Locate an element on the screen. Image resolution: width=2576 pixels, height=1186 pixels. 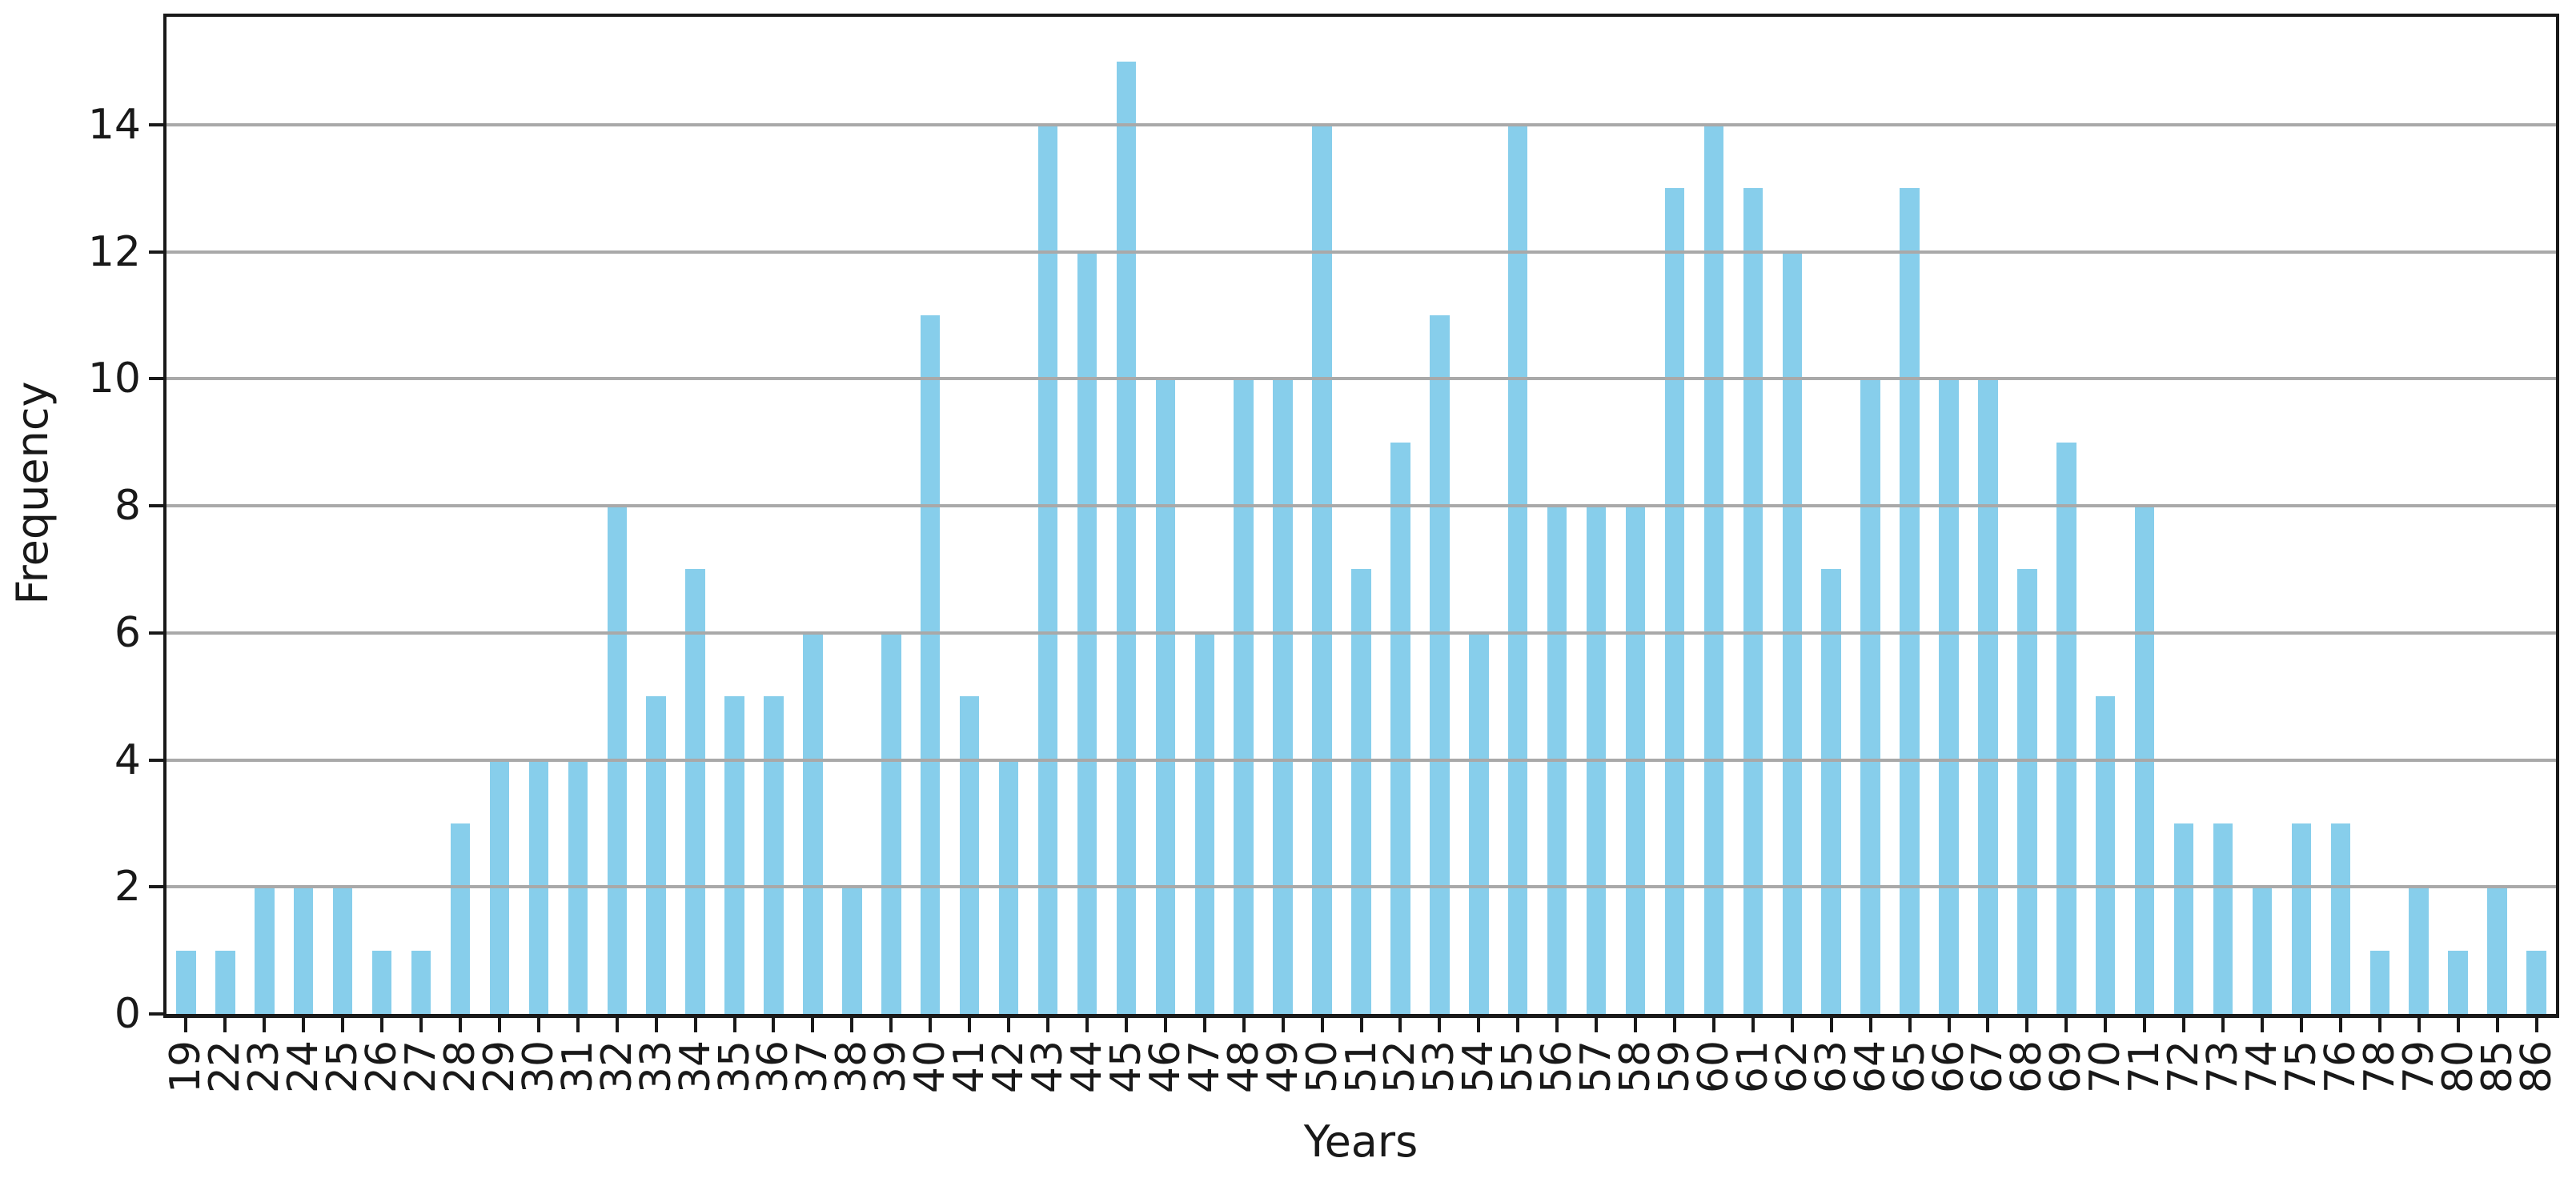
y-tick-label-2: 2 is located at coordinates (128, 887).